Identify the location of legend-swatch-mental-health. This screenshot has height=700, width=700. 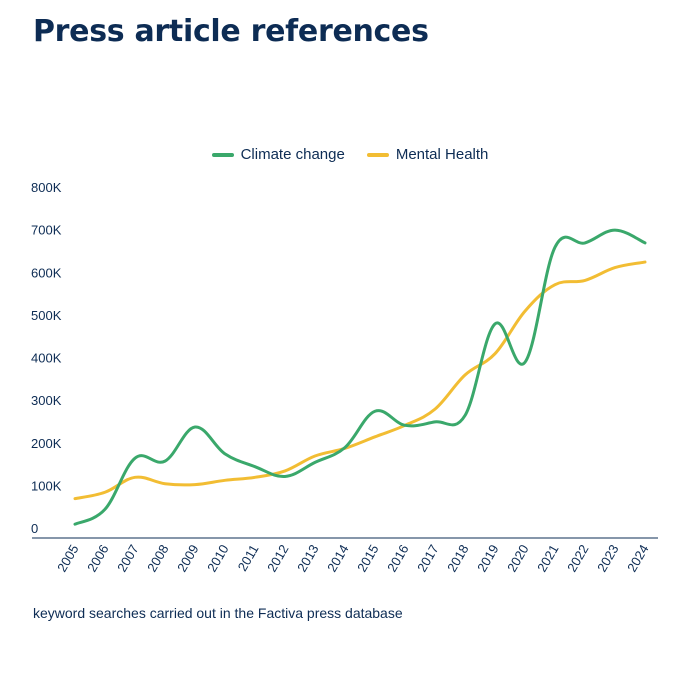
(377, 154).